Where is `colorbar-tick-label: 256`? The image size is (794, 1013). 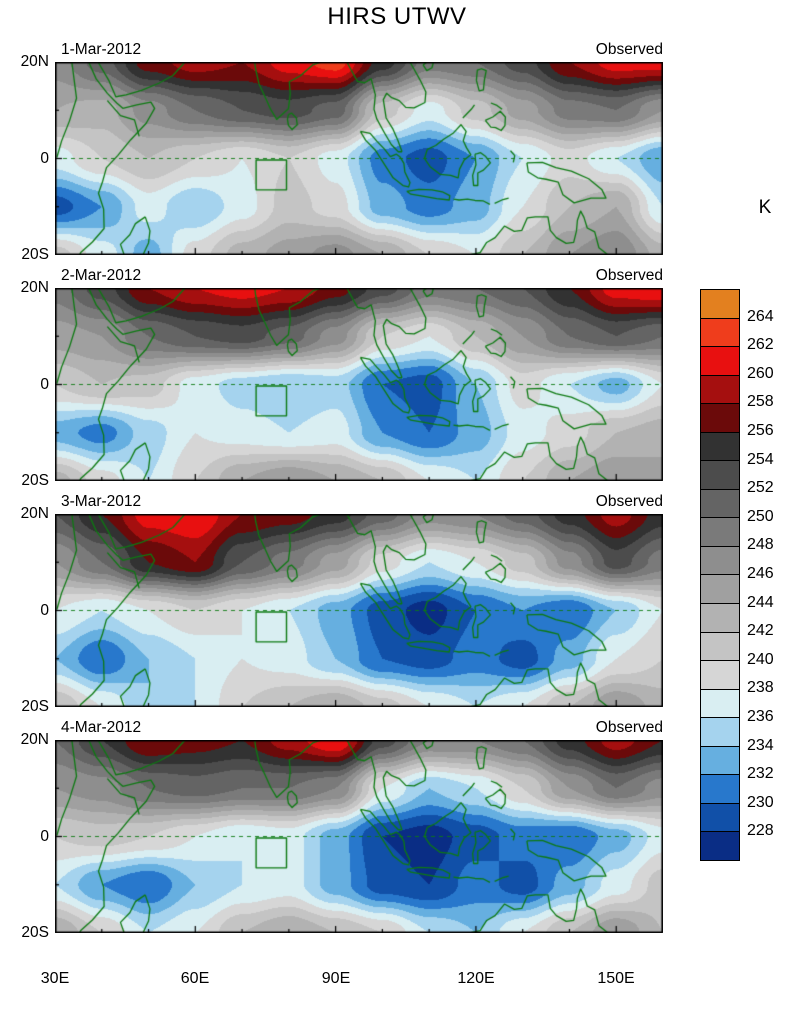
colorbar-tick-label: 256 is located at coordinates (760, 430).